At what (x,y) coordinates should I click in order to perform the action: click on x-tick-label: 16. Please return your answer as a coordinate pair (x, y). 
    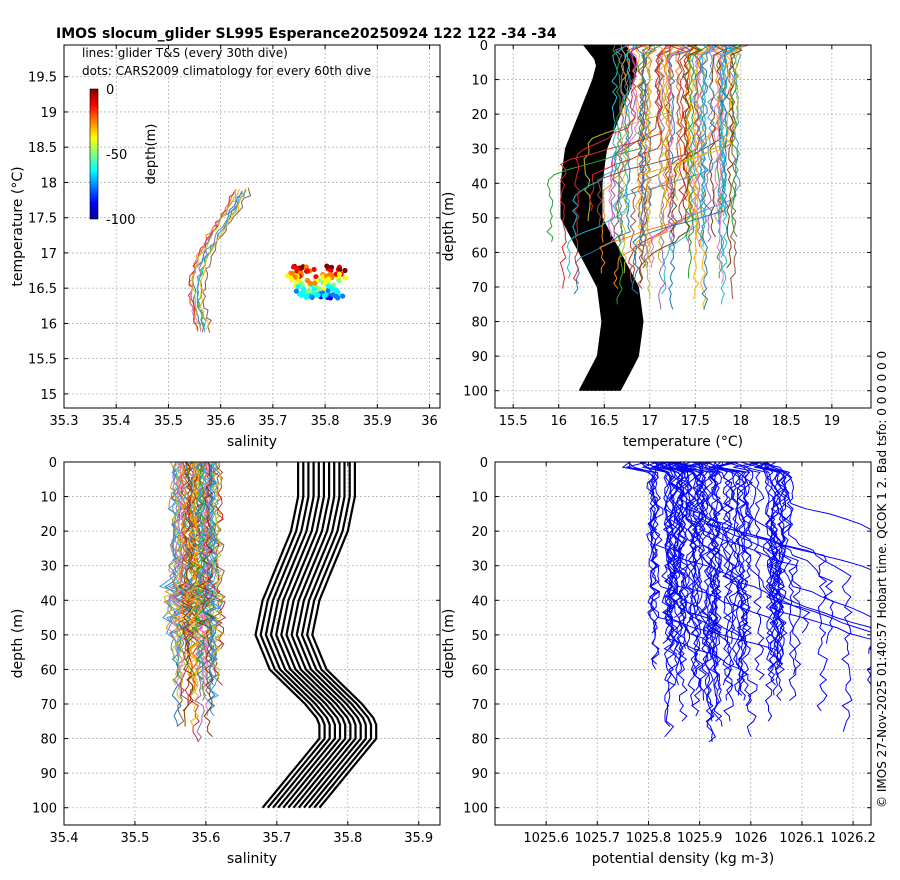
    Looking at the image, I should click on (558, 421).